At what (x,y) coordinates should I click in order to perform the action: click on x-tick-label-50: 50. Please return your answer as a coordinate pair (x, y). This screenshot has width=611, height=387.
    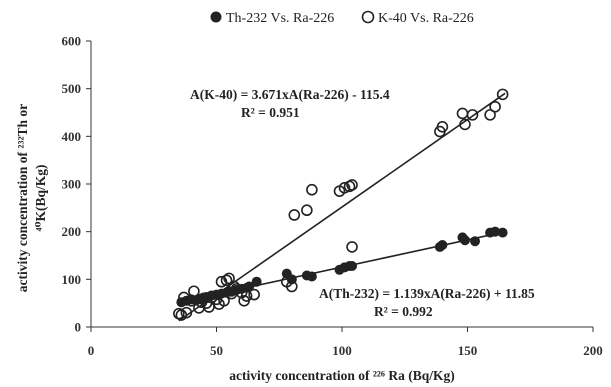
    Looking at the image, I should click on (216, 350).